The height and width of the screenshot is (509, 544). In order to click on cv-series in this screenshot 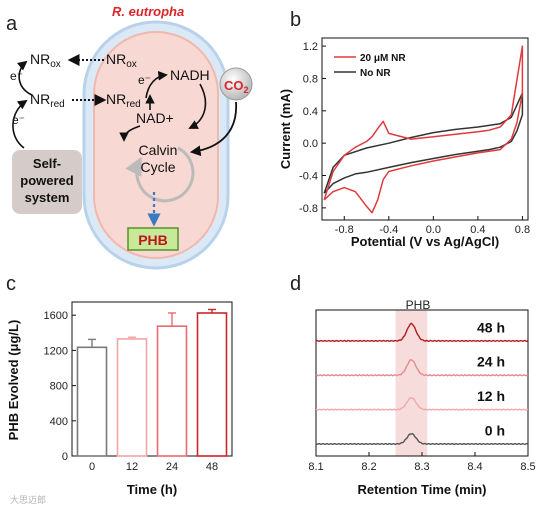, I will do `click(423, 129)`.